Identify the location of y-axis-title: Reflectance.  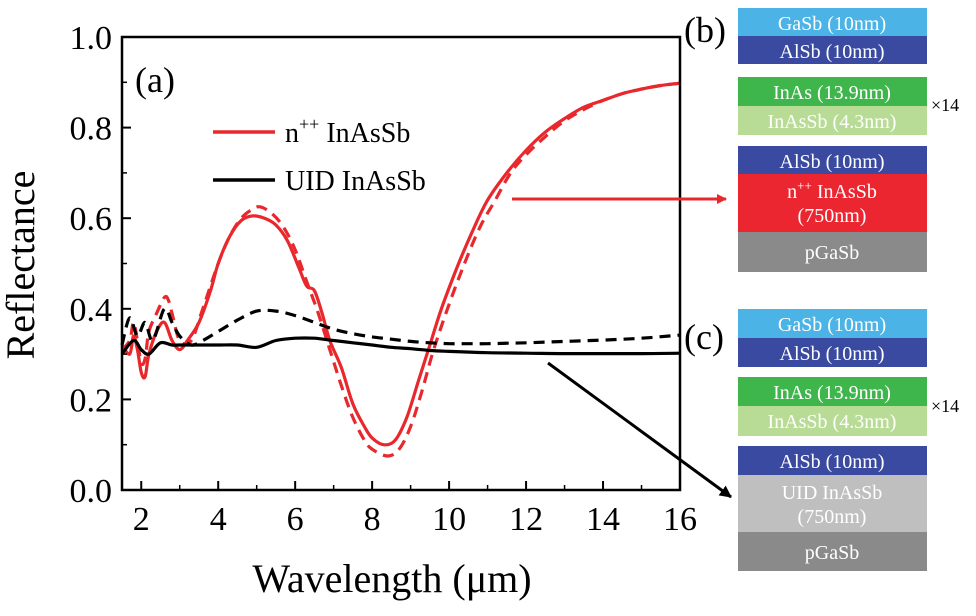
(21, 265).